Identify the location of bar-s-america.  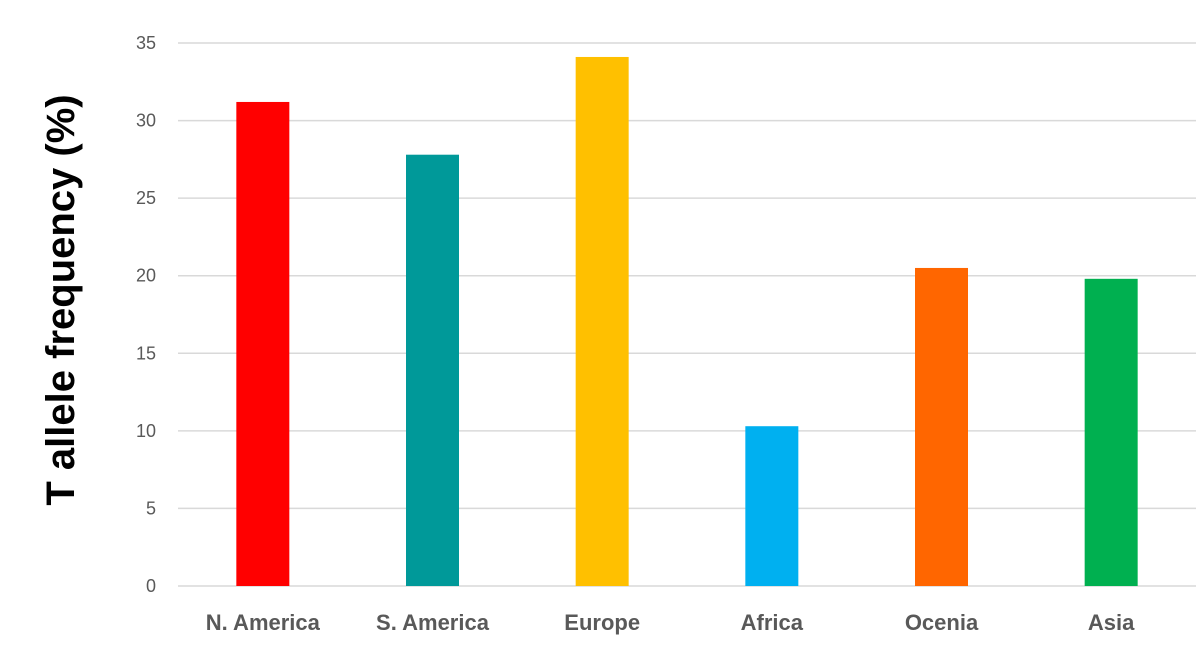
(432, 370).